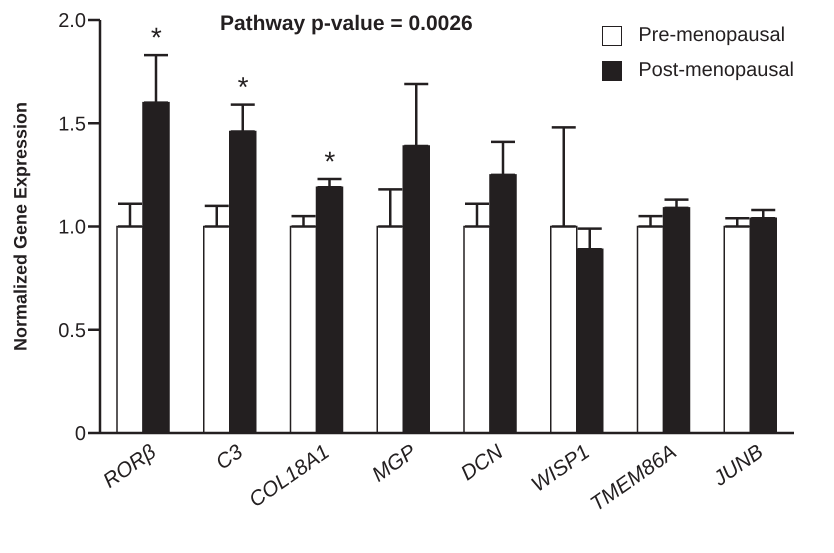 The height and width of the screenshot is (553, 834). I want to click on legend-label: Pre-menopausal, so click(712, 35).